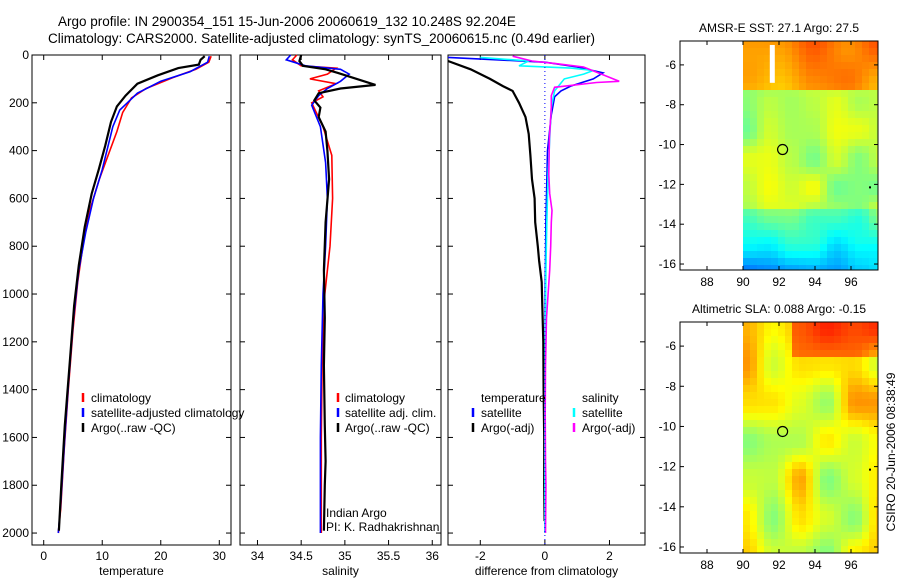 This screenshot has height=580, width=900. What do you see at coordinates (375, 398) in the screenshot?
I see `legend-entry: climatology` at bounding box center [375, 398].